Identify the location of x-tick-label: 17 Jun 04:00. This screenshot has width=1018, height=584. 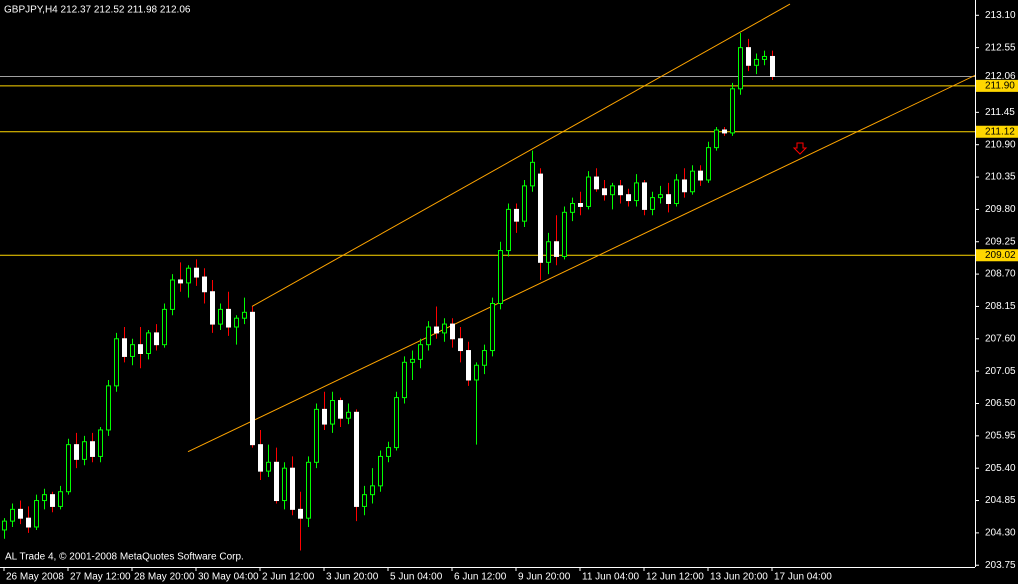
(803, 577).